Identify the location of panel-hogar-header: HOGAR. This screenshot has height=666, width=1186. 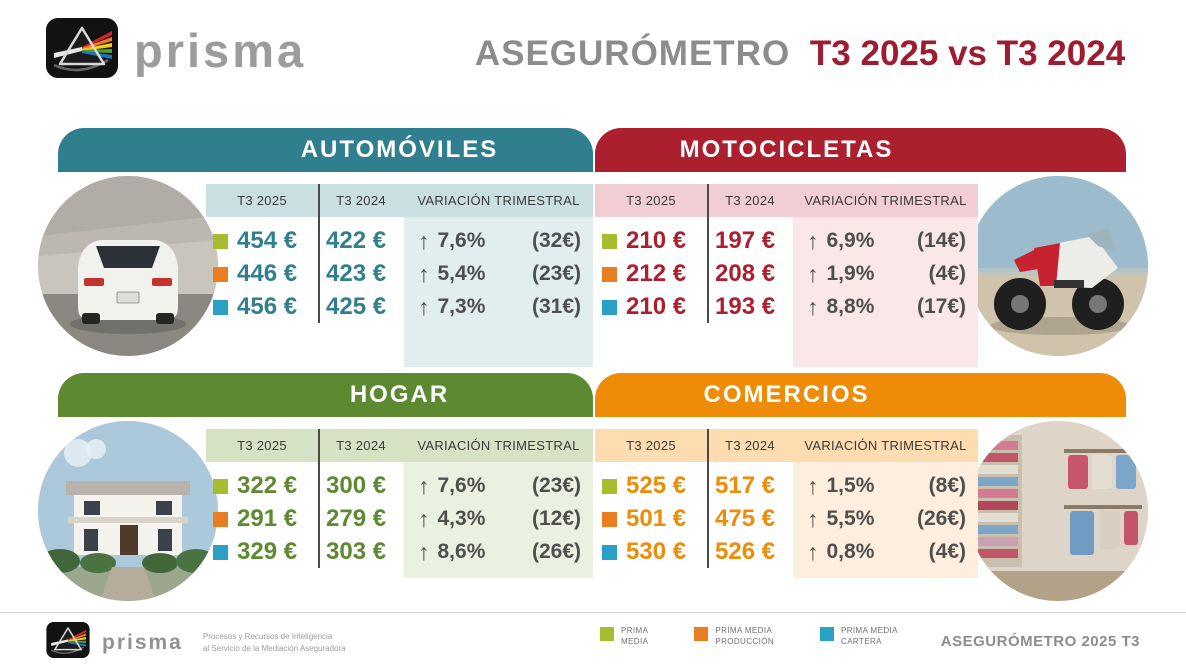
(325, 395).